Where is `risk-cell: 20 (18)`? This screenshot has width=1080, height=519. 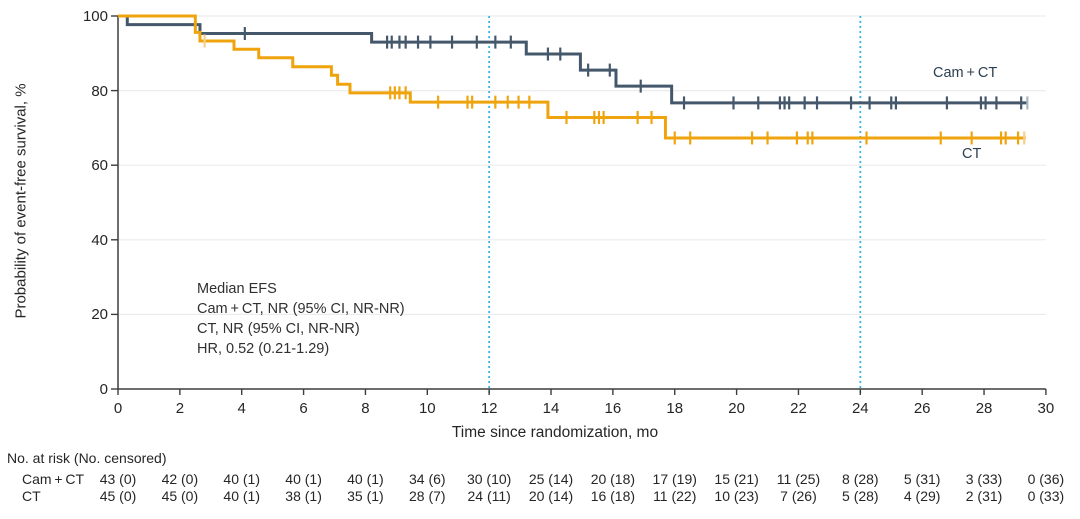 risk-cell: 20 (18) is located at coordinates (613, 479).